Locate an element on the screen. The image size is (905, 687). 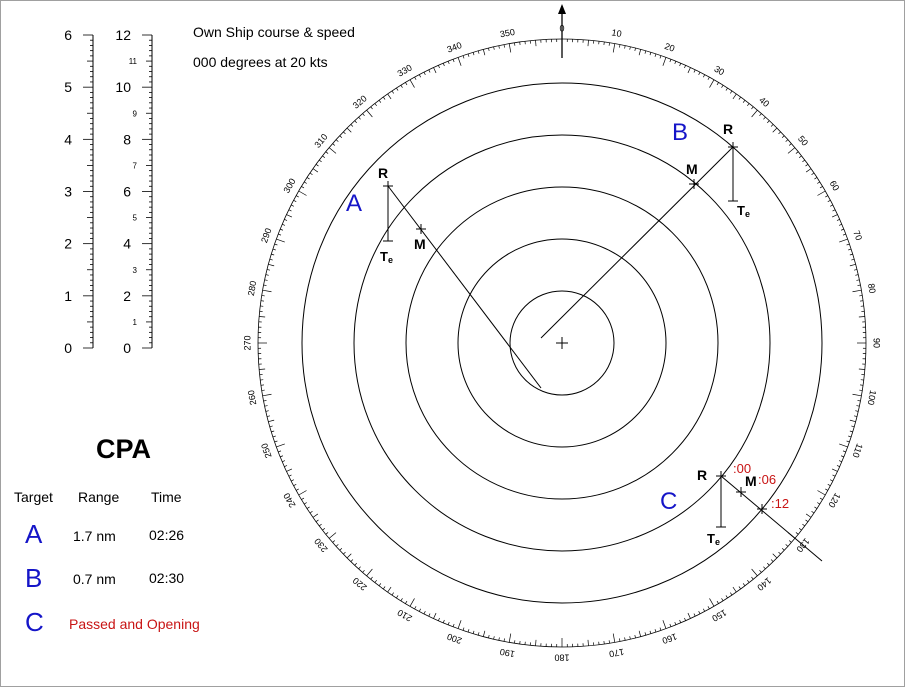
own-ship-course-speed: 000 degrees at 20 kts is located at coordinates (260, 62).